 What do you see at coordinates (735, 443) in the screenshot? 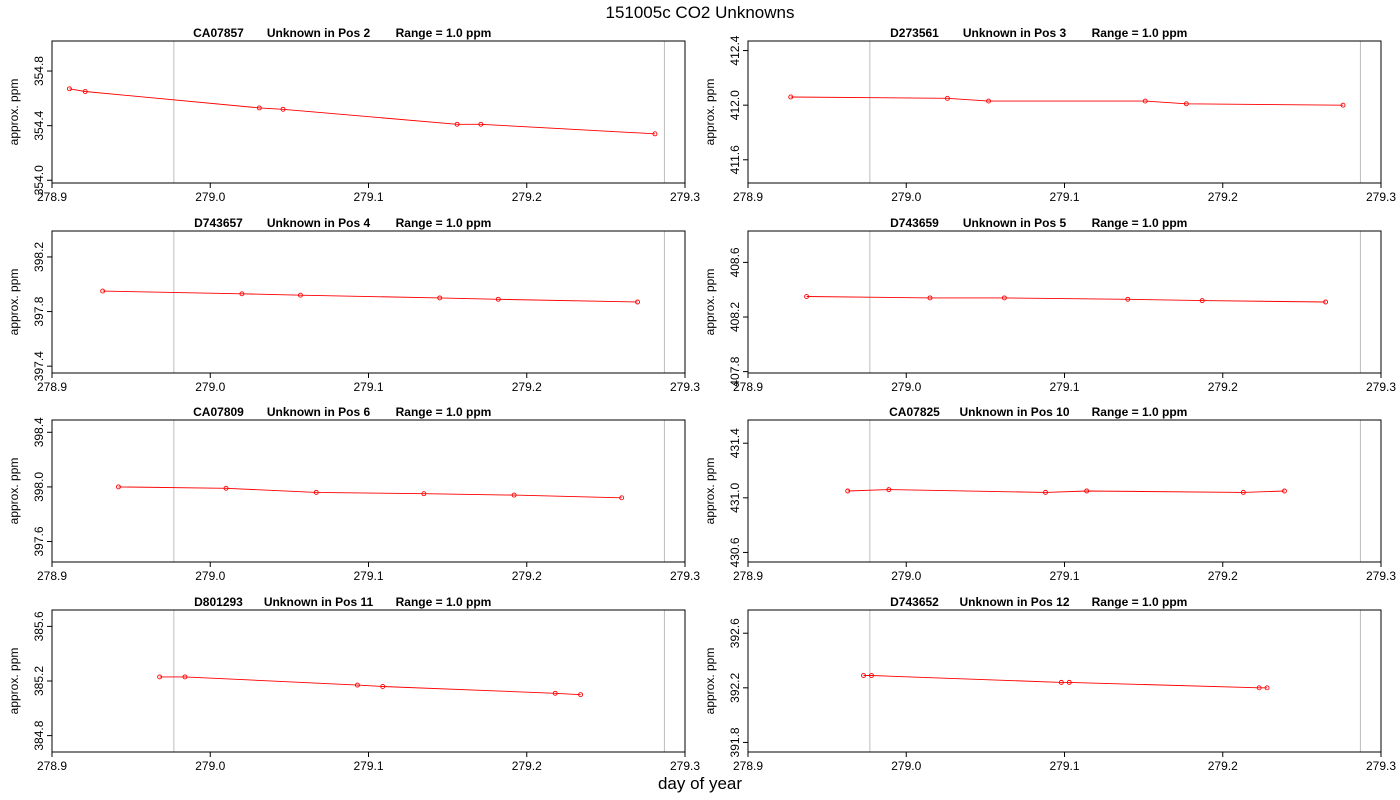
I see `panel-6-ytick-label-3: 431.4` at bounding box center [735, 443].